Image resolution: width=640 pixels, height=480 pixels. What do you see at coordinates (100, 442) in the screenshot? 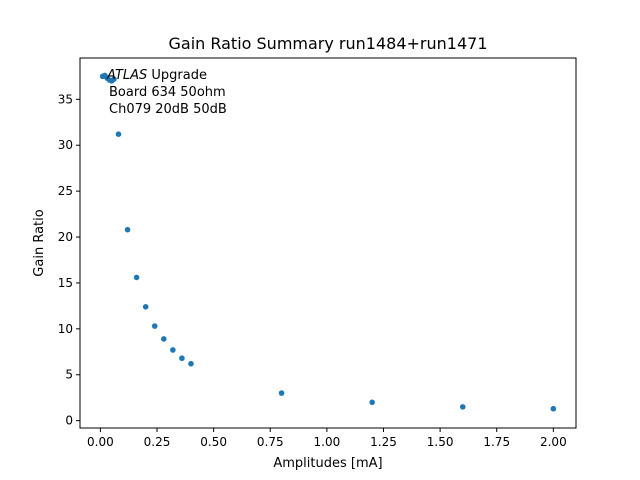
I see `x-tick-label: 0.00` at bounding box center [100, 442].